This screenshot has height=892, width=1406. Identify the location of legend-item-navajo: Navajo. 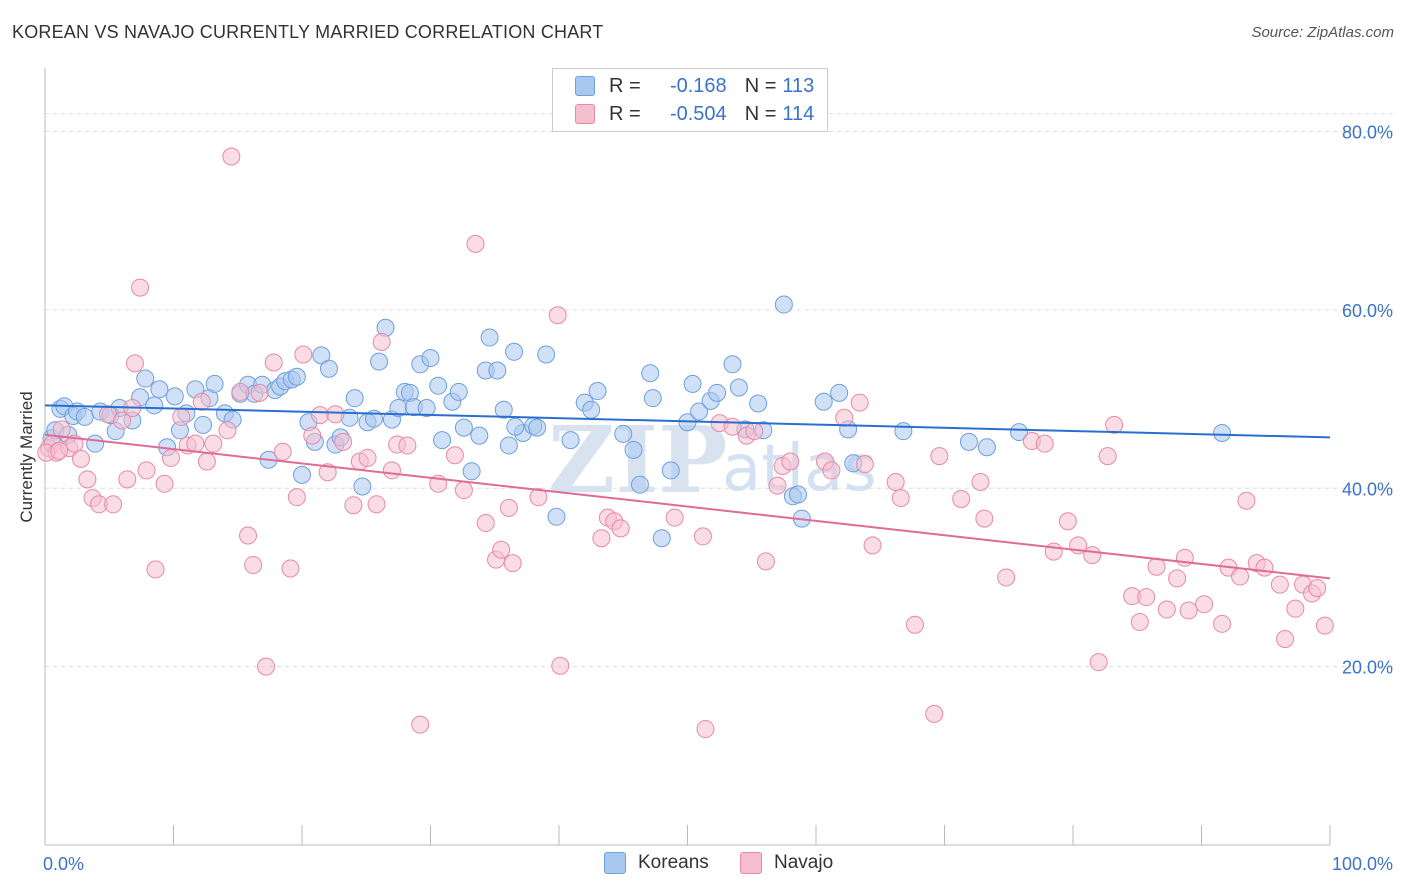
(786, 863).